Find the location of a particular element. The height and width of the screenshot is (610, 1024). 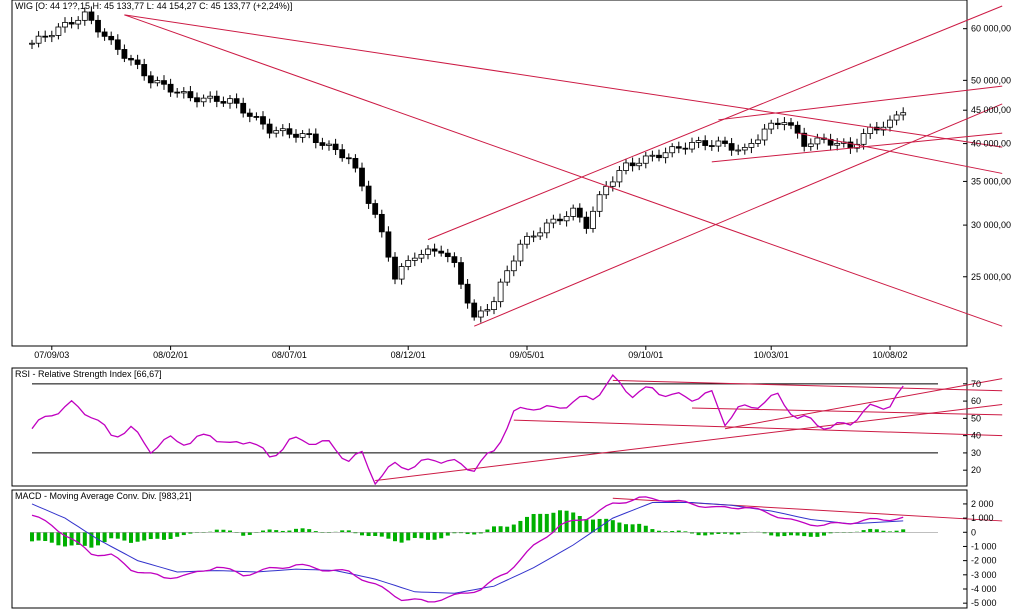

macd-y-tick-label: 1 000 is located at coordinates (982, 518).